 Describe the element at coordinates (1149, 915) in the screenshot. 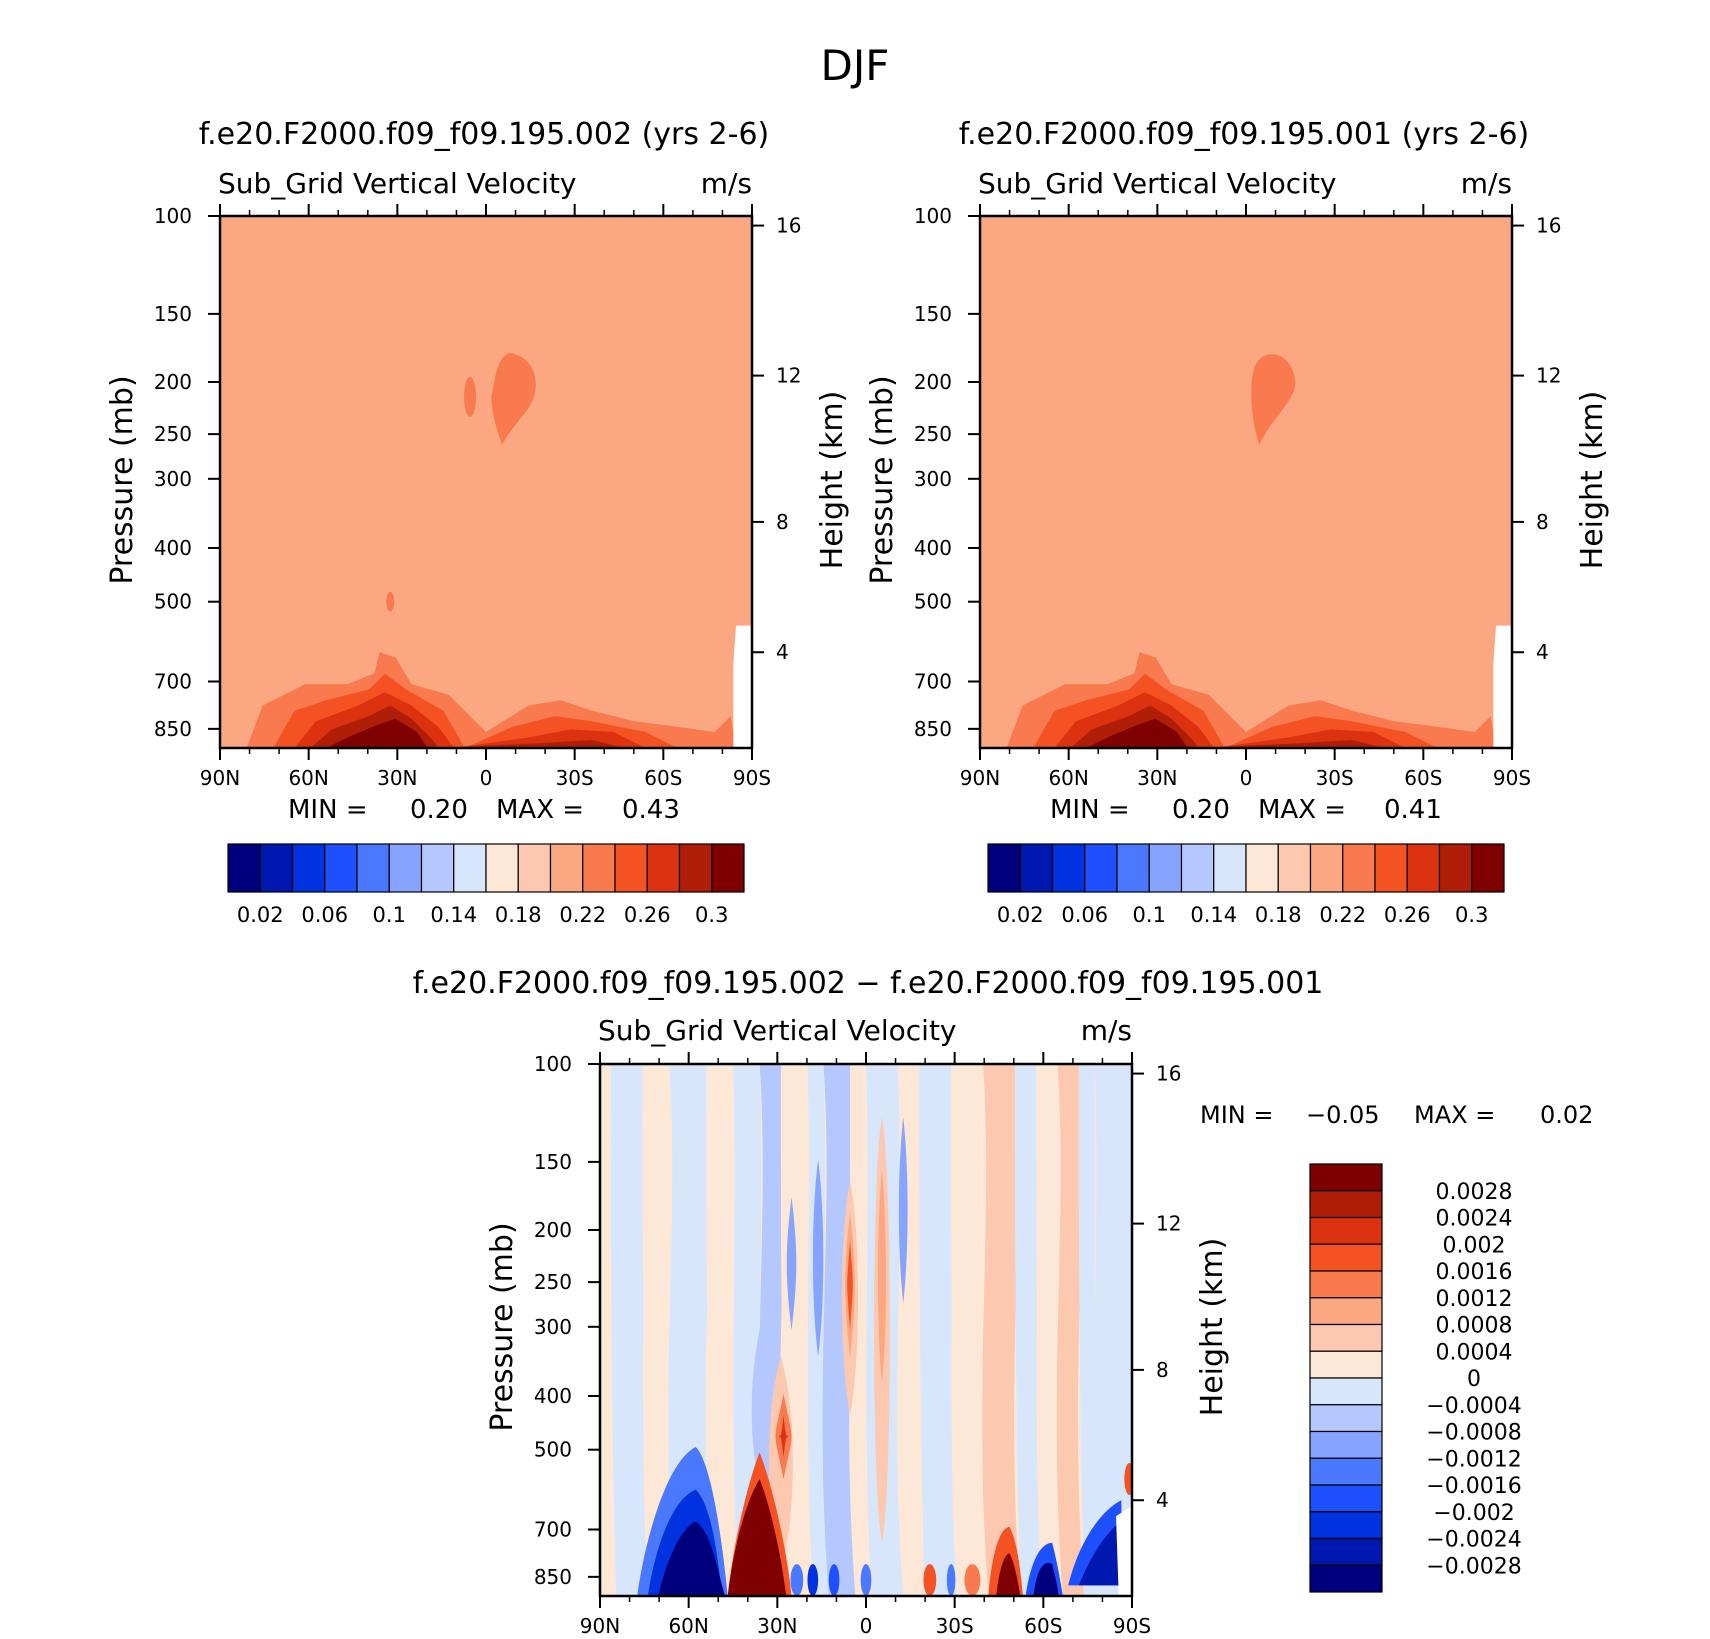

I see `colorbar-label: 0.1` at that location.